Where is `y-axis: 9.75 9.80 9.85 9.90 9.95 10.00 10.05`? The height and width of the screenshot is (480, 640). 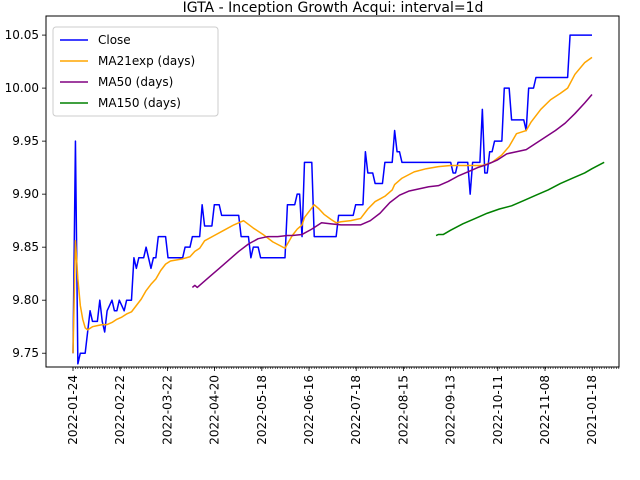
y-axis: 9.75 9.80 9.85 9.90 9.95 10.00 10.05 is located at coordinates (25, 194).